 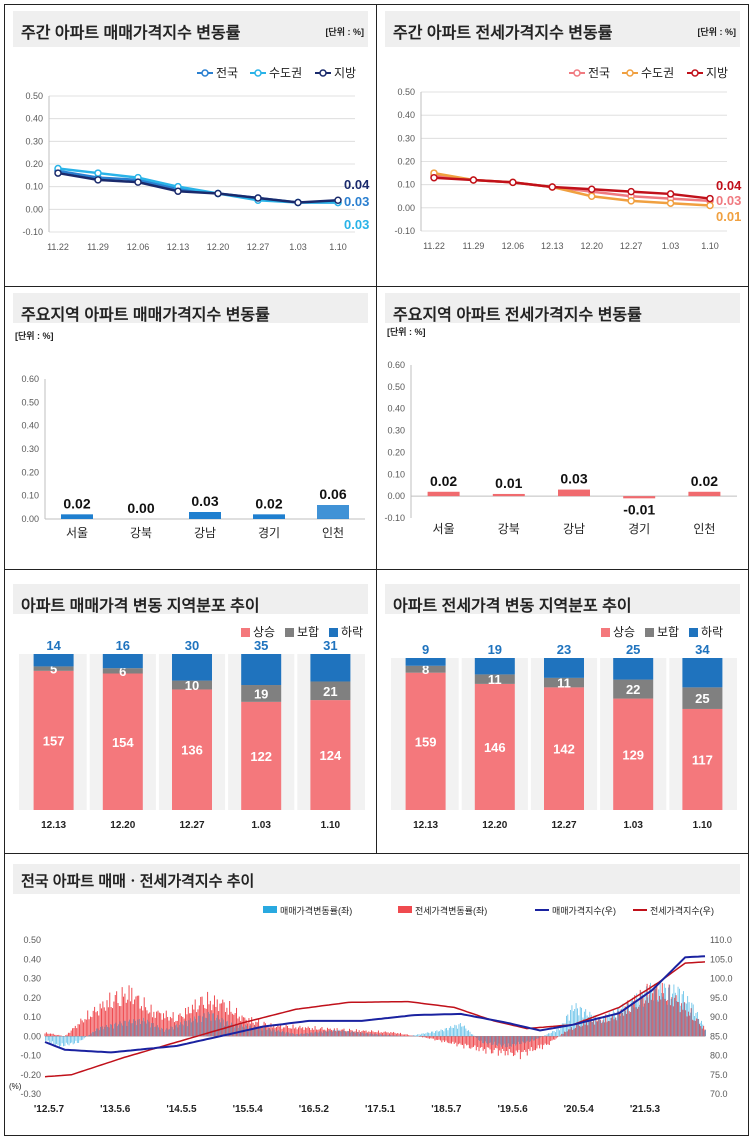 I want to click on y-left-unit: (%), so click(x=15, y=1086).